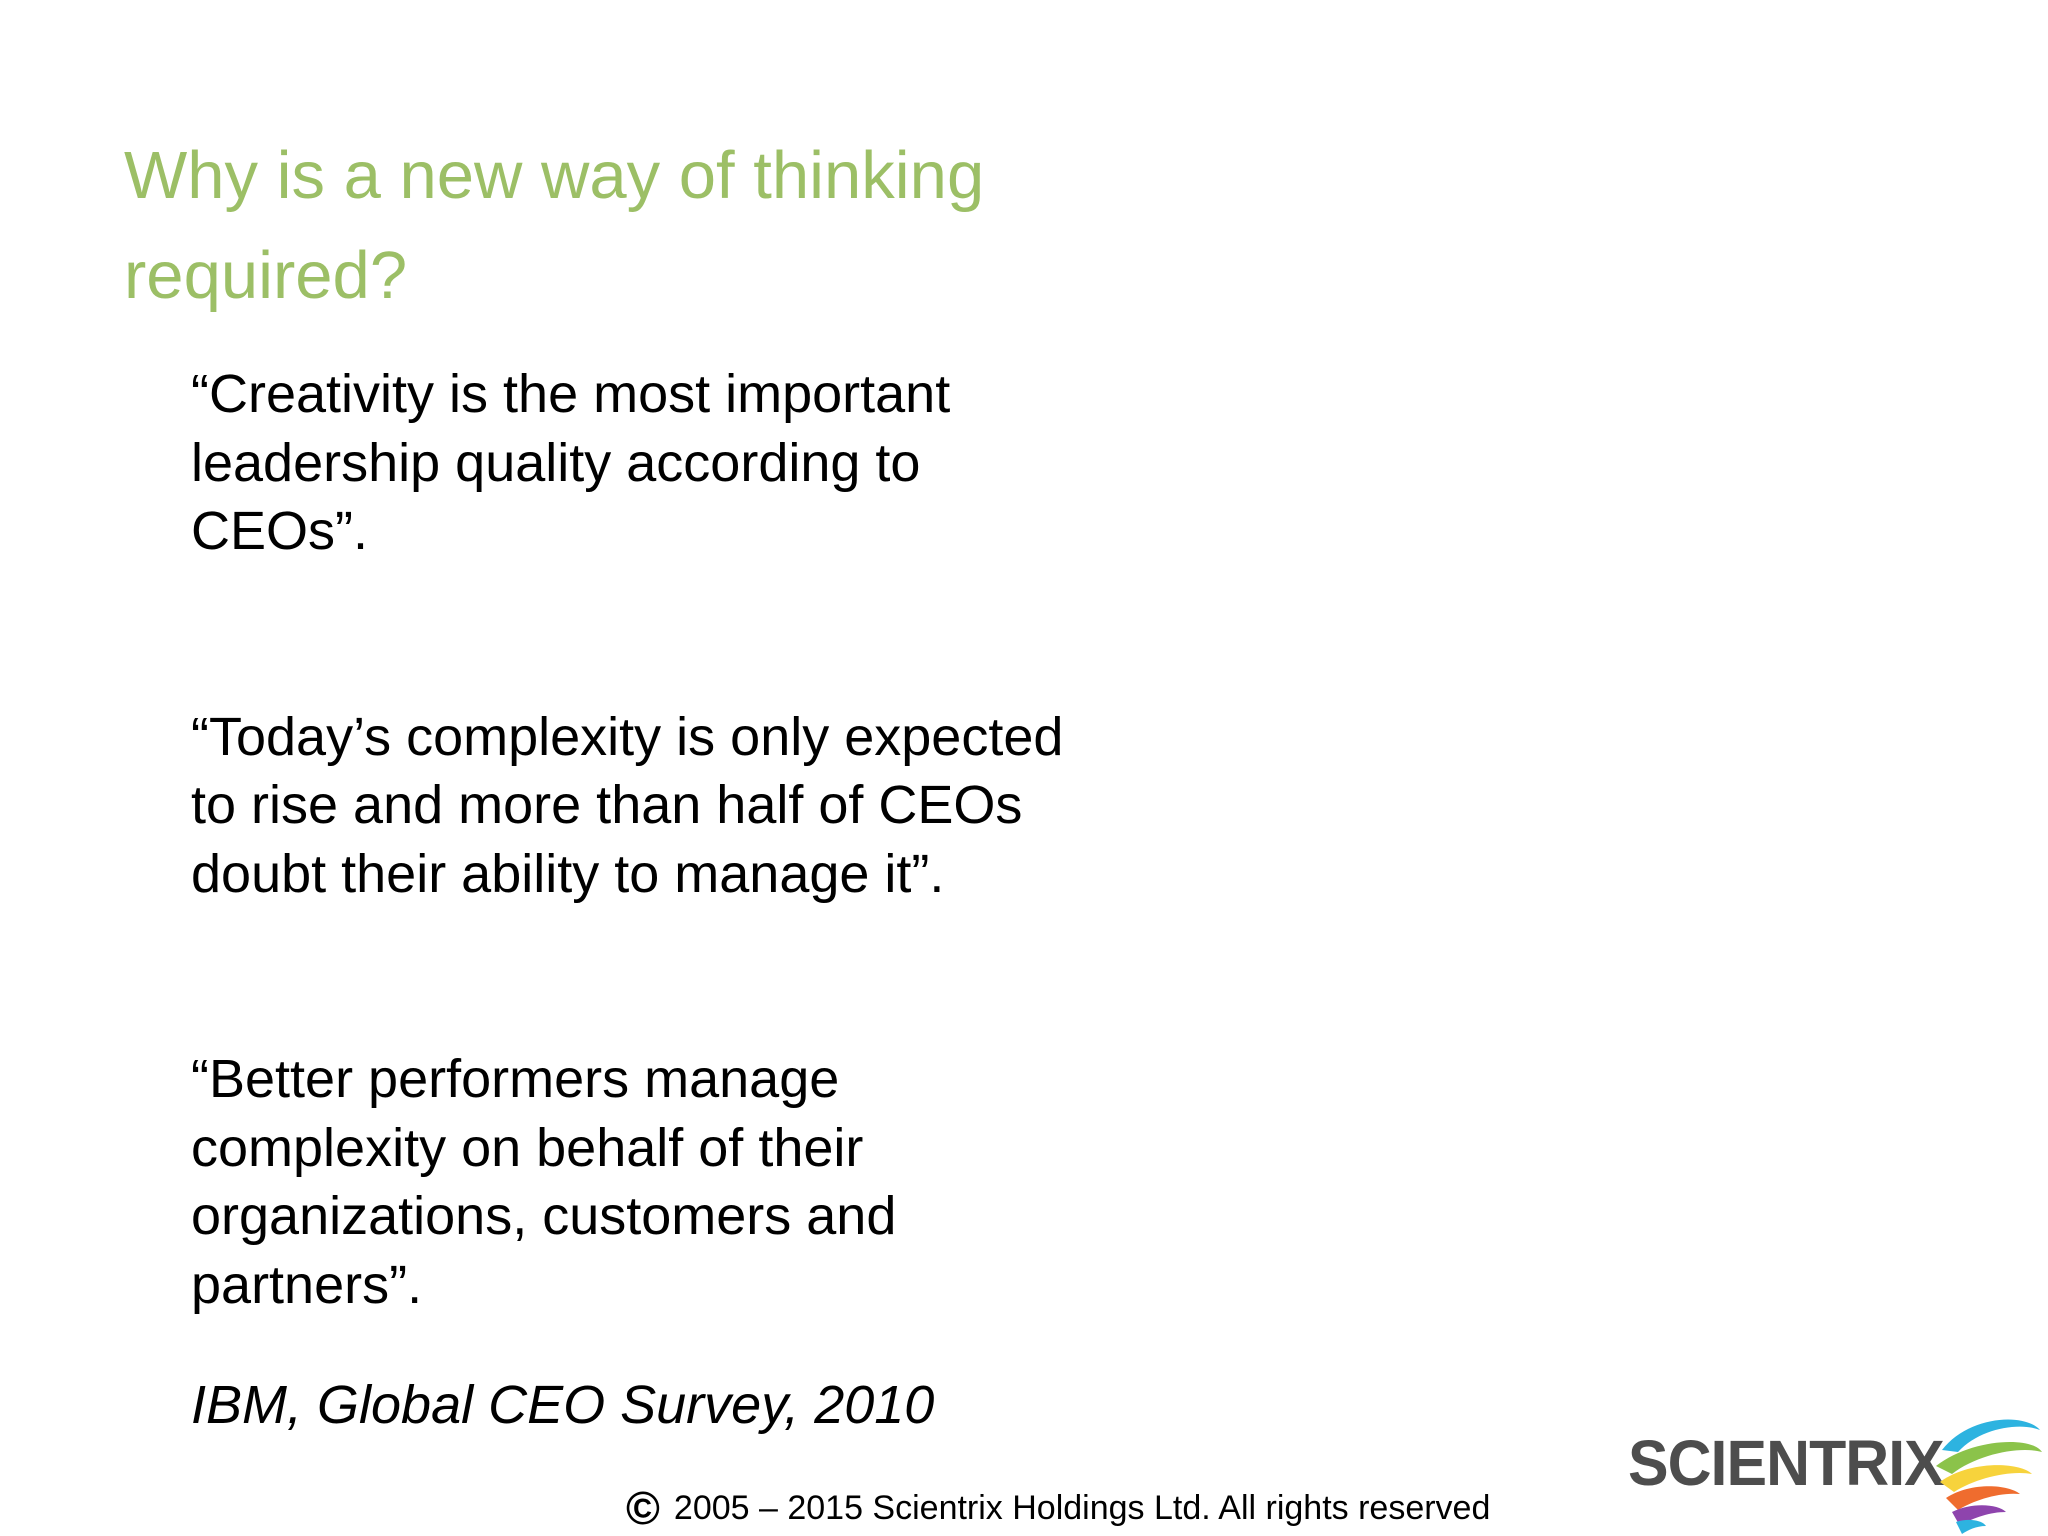  What do you see at coordinates (571, 394) in the screenshot?
I see `quote-line: “Creativity is the most important` at bounding box center [571, 394].